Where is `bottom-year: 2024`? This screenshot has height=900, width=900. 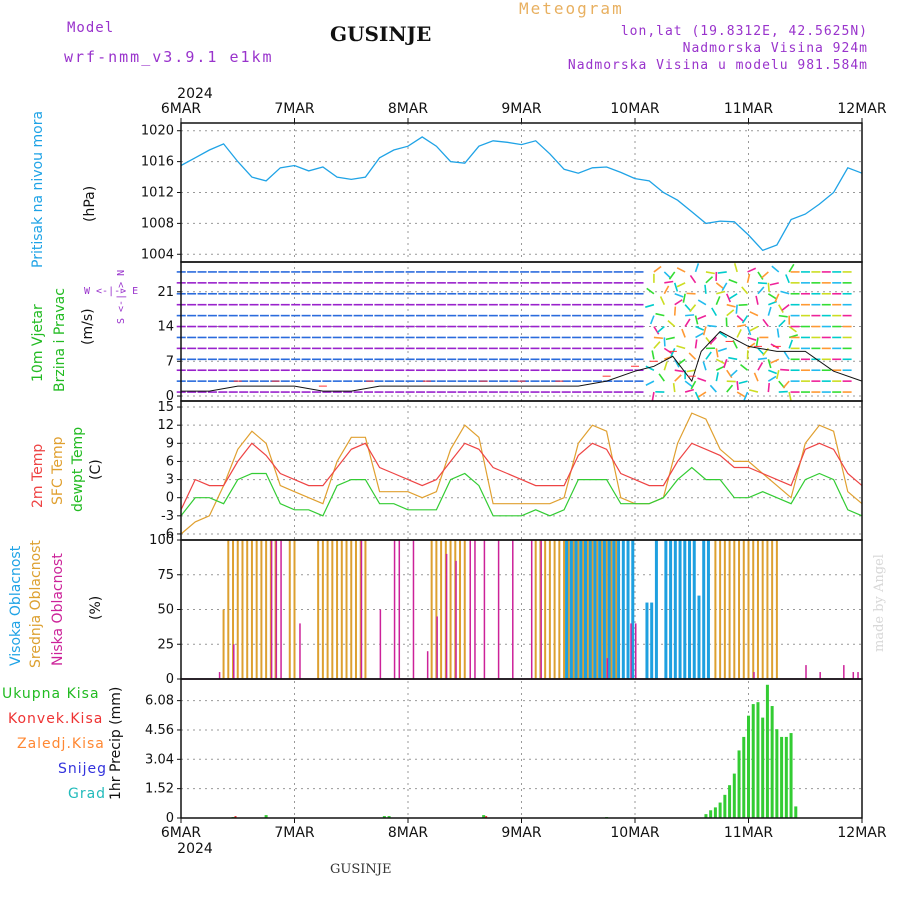
bottom-year: 2024 is located at coordinates (195, 849).